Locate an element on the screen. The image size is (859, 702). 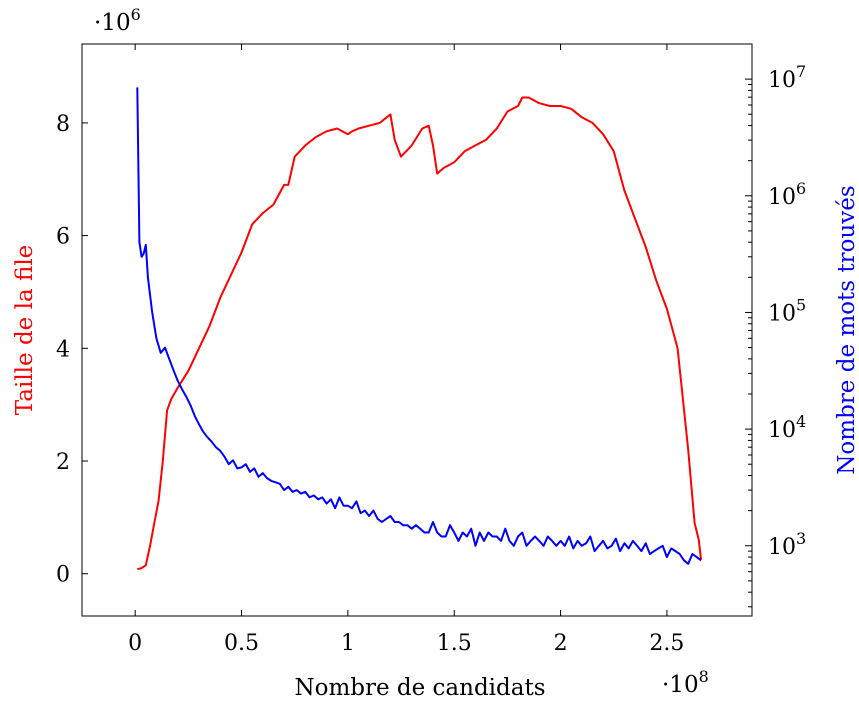
y-left-tick-label: 6 is located at coordinates (63, 237).